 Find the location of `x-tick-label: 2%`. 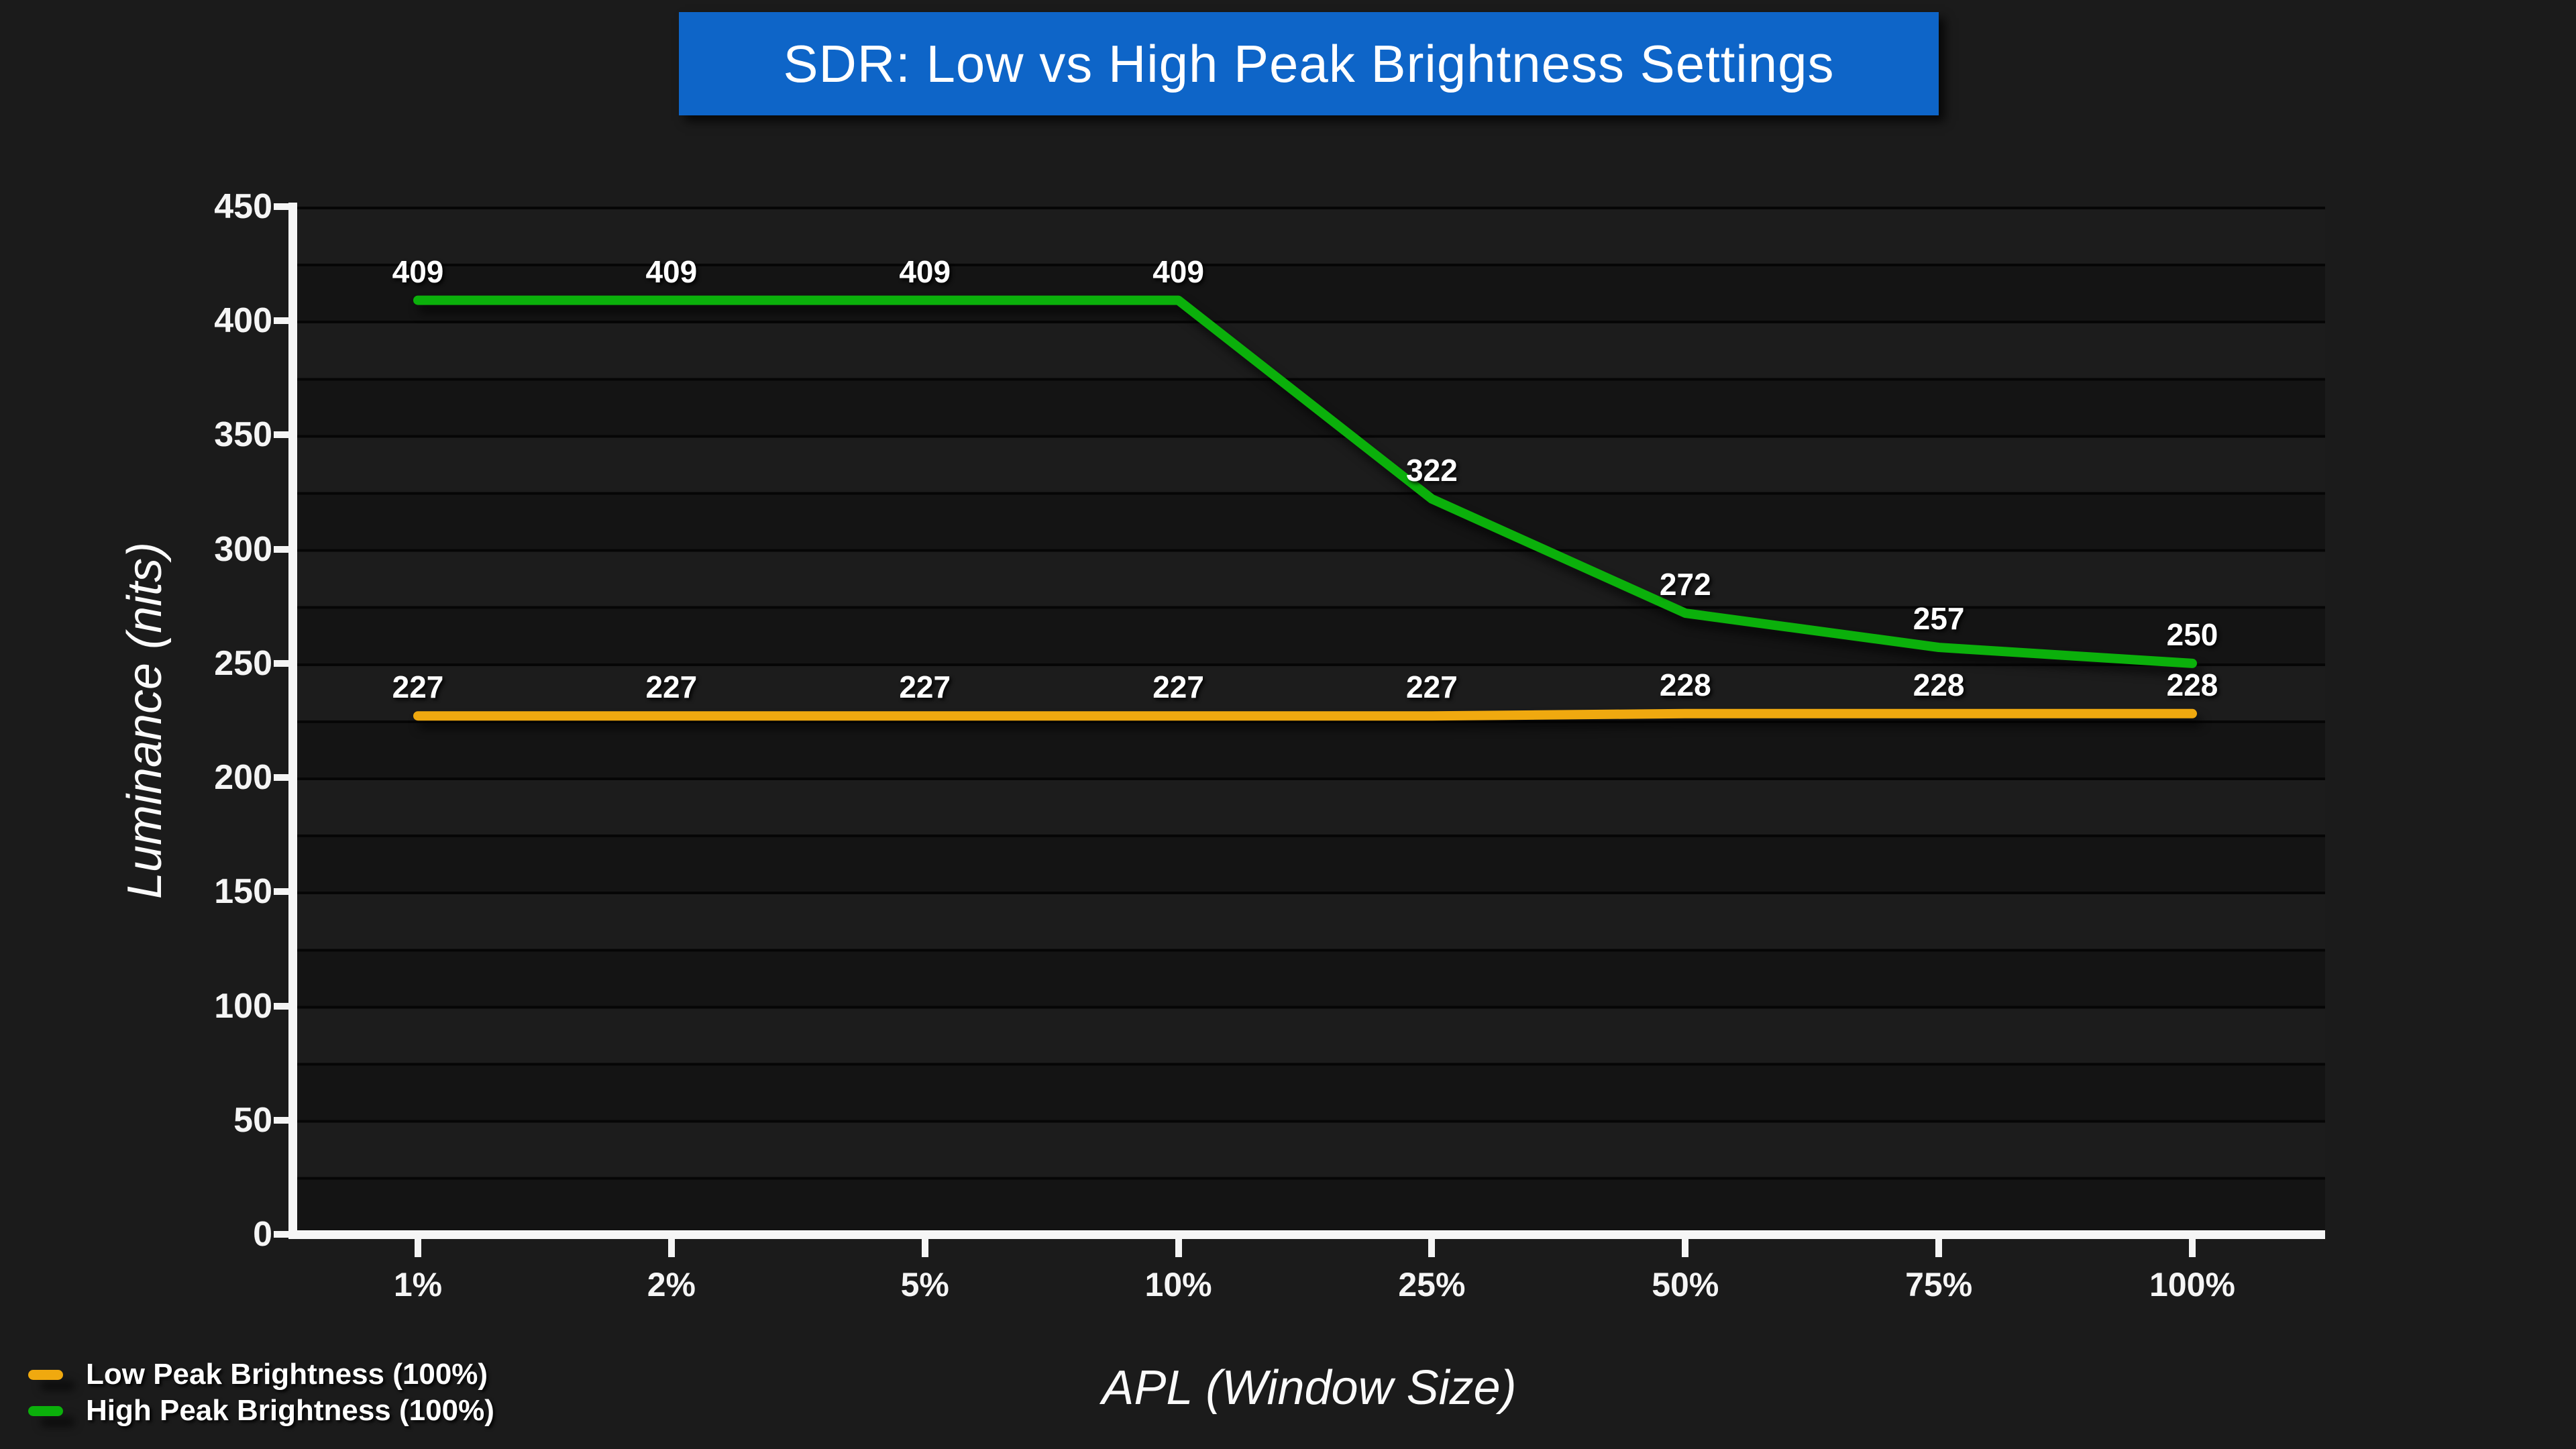

x-tick-label: 2% is located at coordinates (671, 1284).